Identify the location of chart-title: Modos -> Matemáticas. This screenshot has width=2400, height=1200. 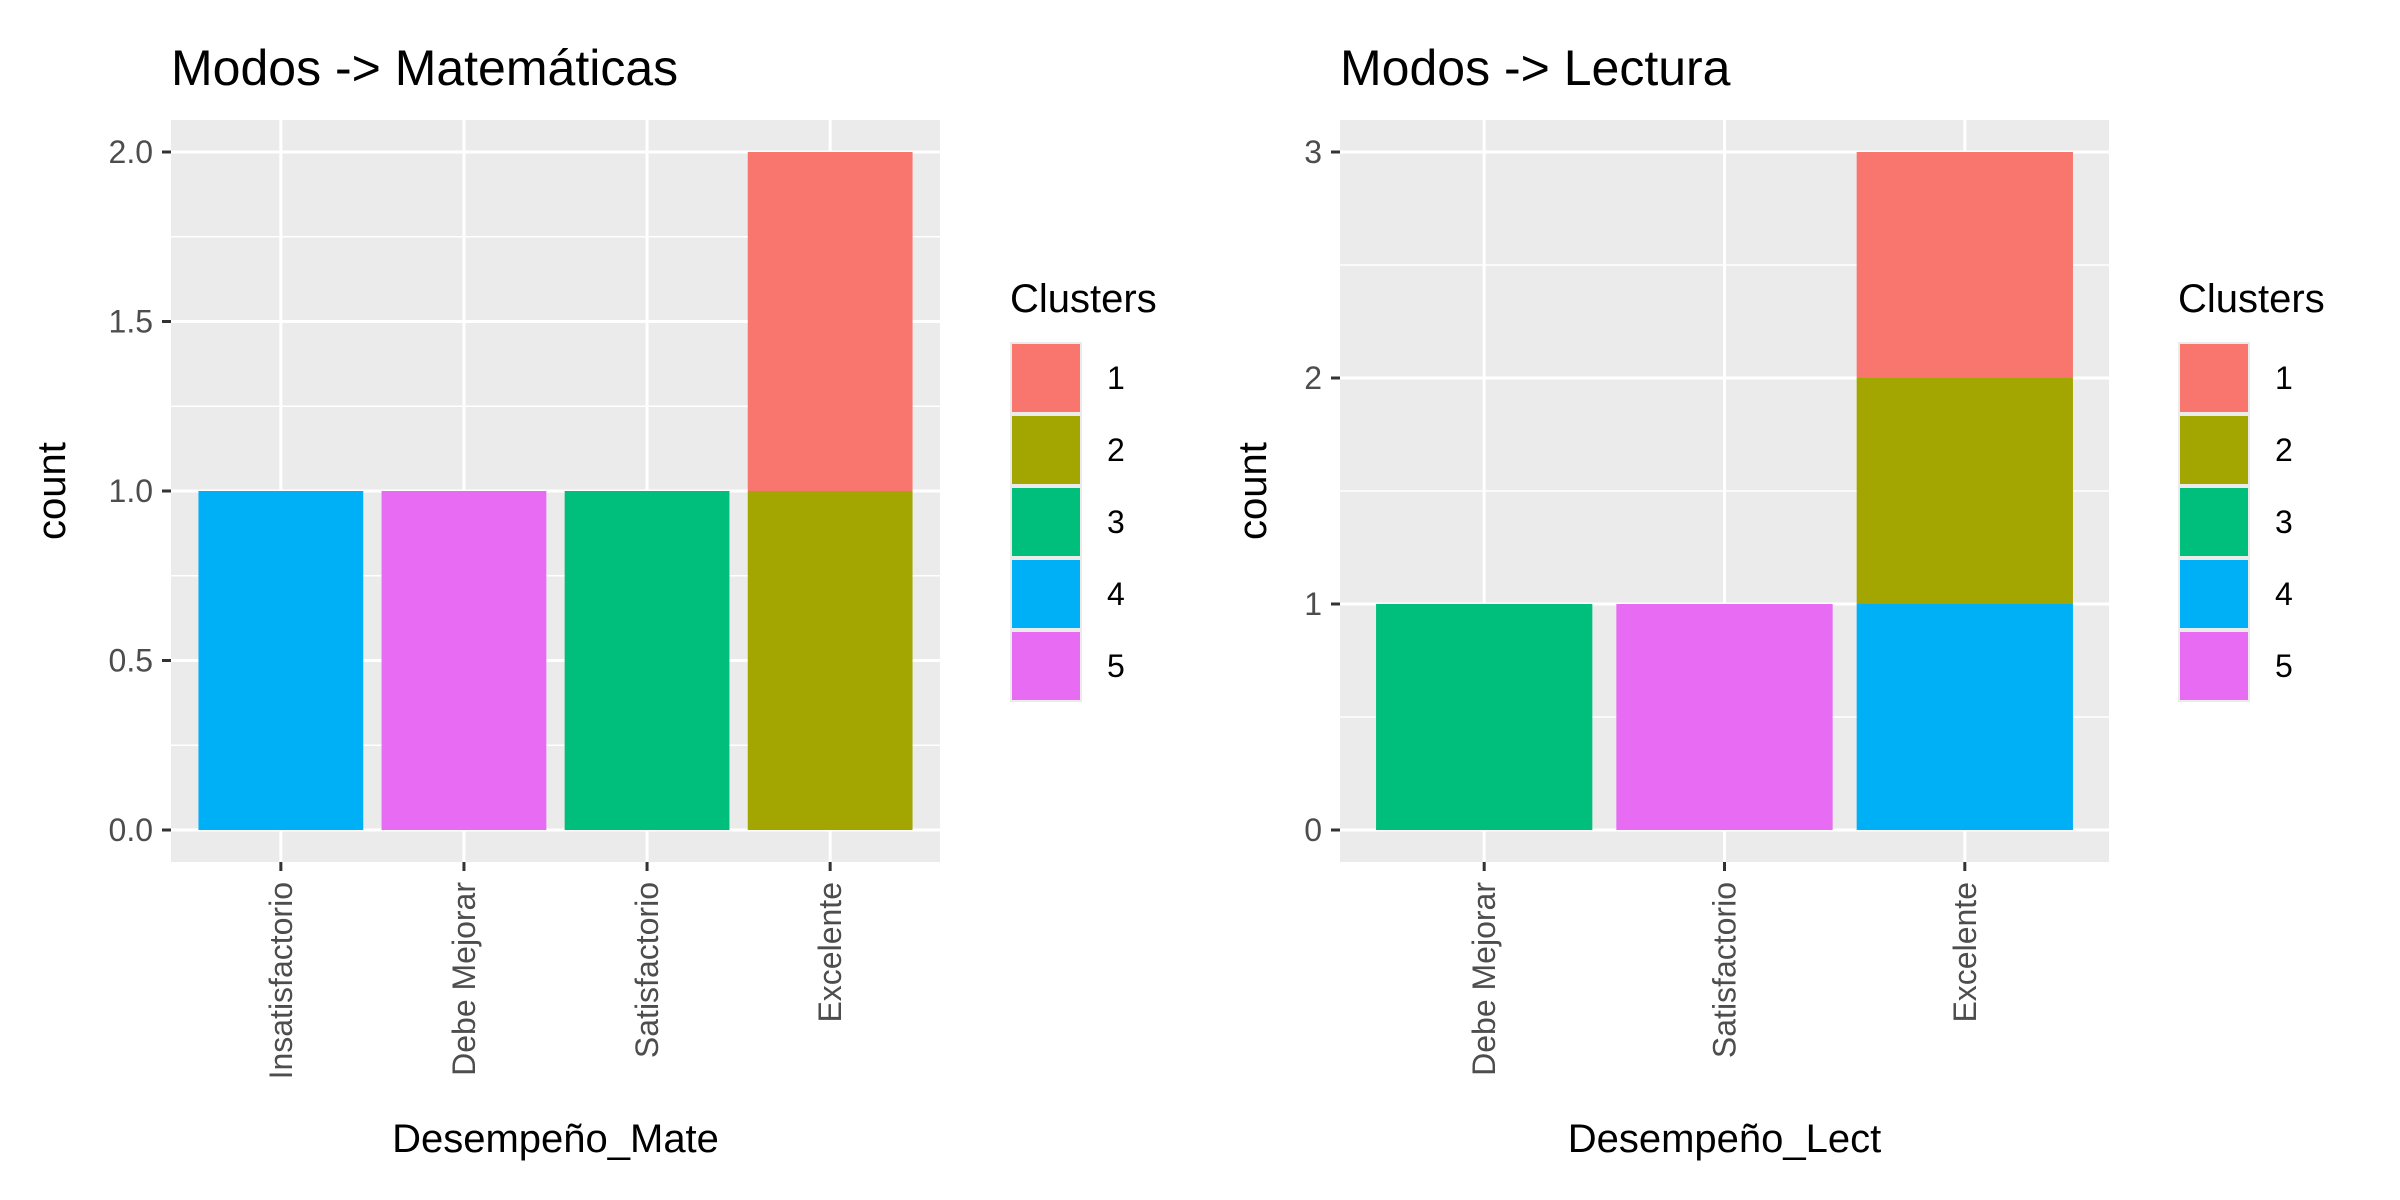
(424, 68).